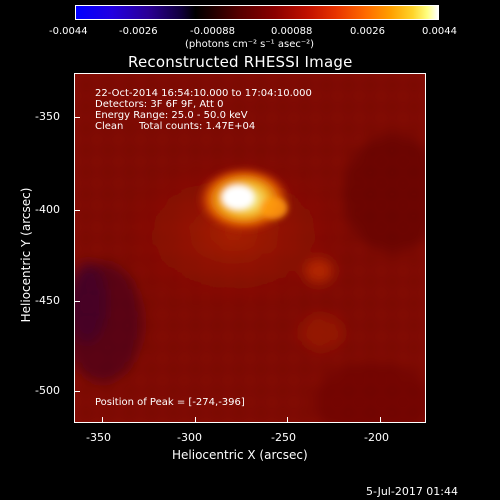  What do you see at coordinates (238, 197) in the screenshot?
I see `peak-core` at bounding box center [238, 197].